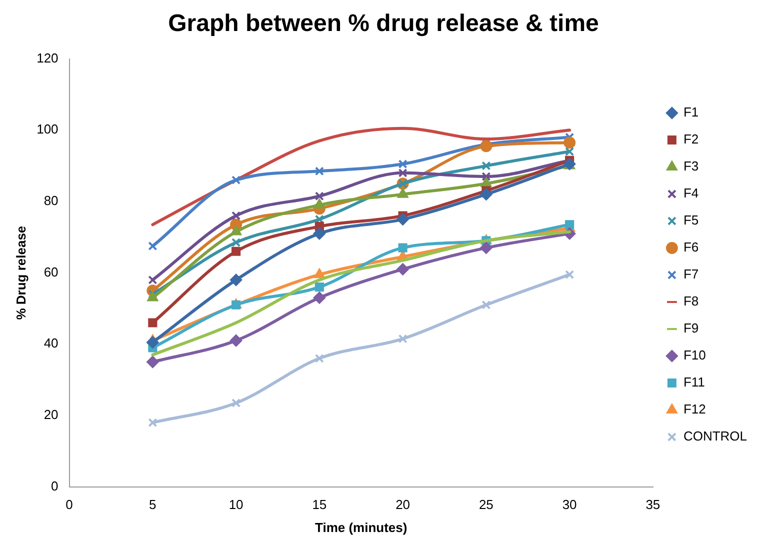  What do you see at coordinates (691, 328) in the screenshot?
I see `legend-label: F9` at bounding box center [691, 328].